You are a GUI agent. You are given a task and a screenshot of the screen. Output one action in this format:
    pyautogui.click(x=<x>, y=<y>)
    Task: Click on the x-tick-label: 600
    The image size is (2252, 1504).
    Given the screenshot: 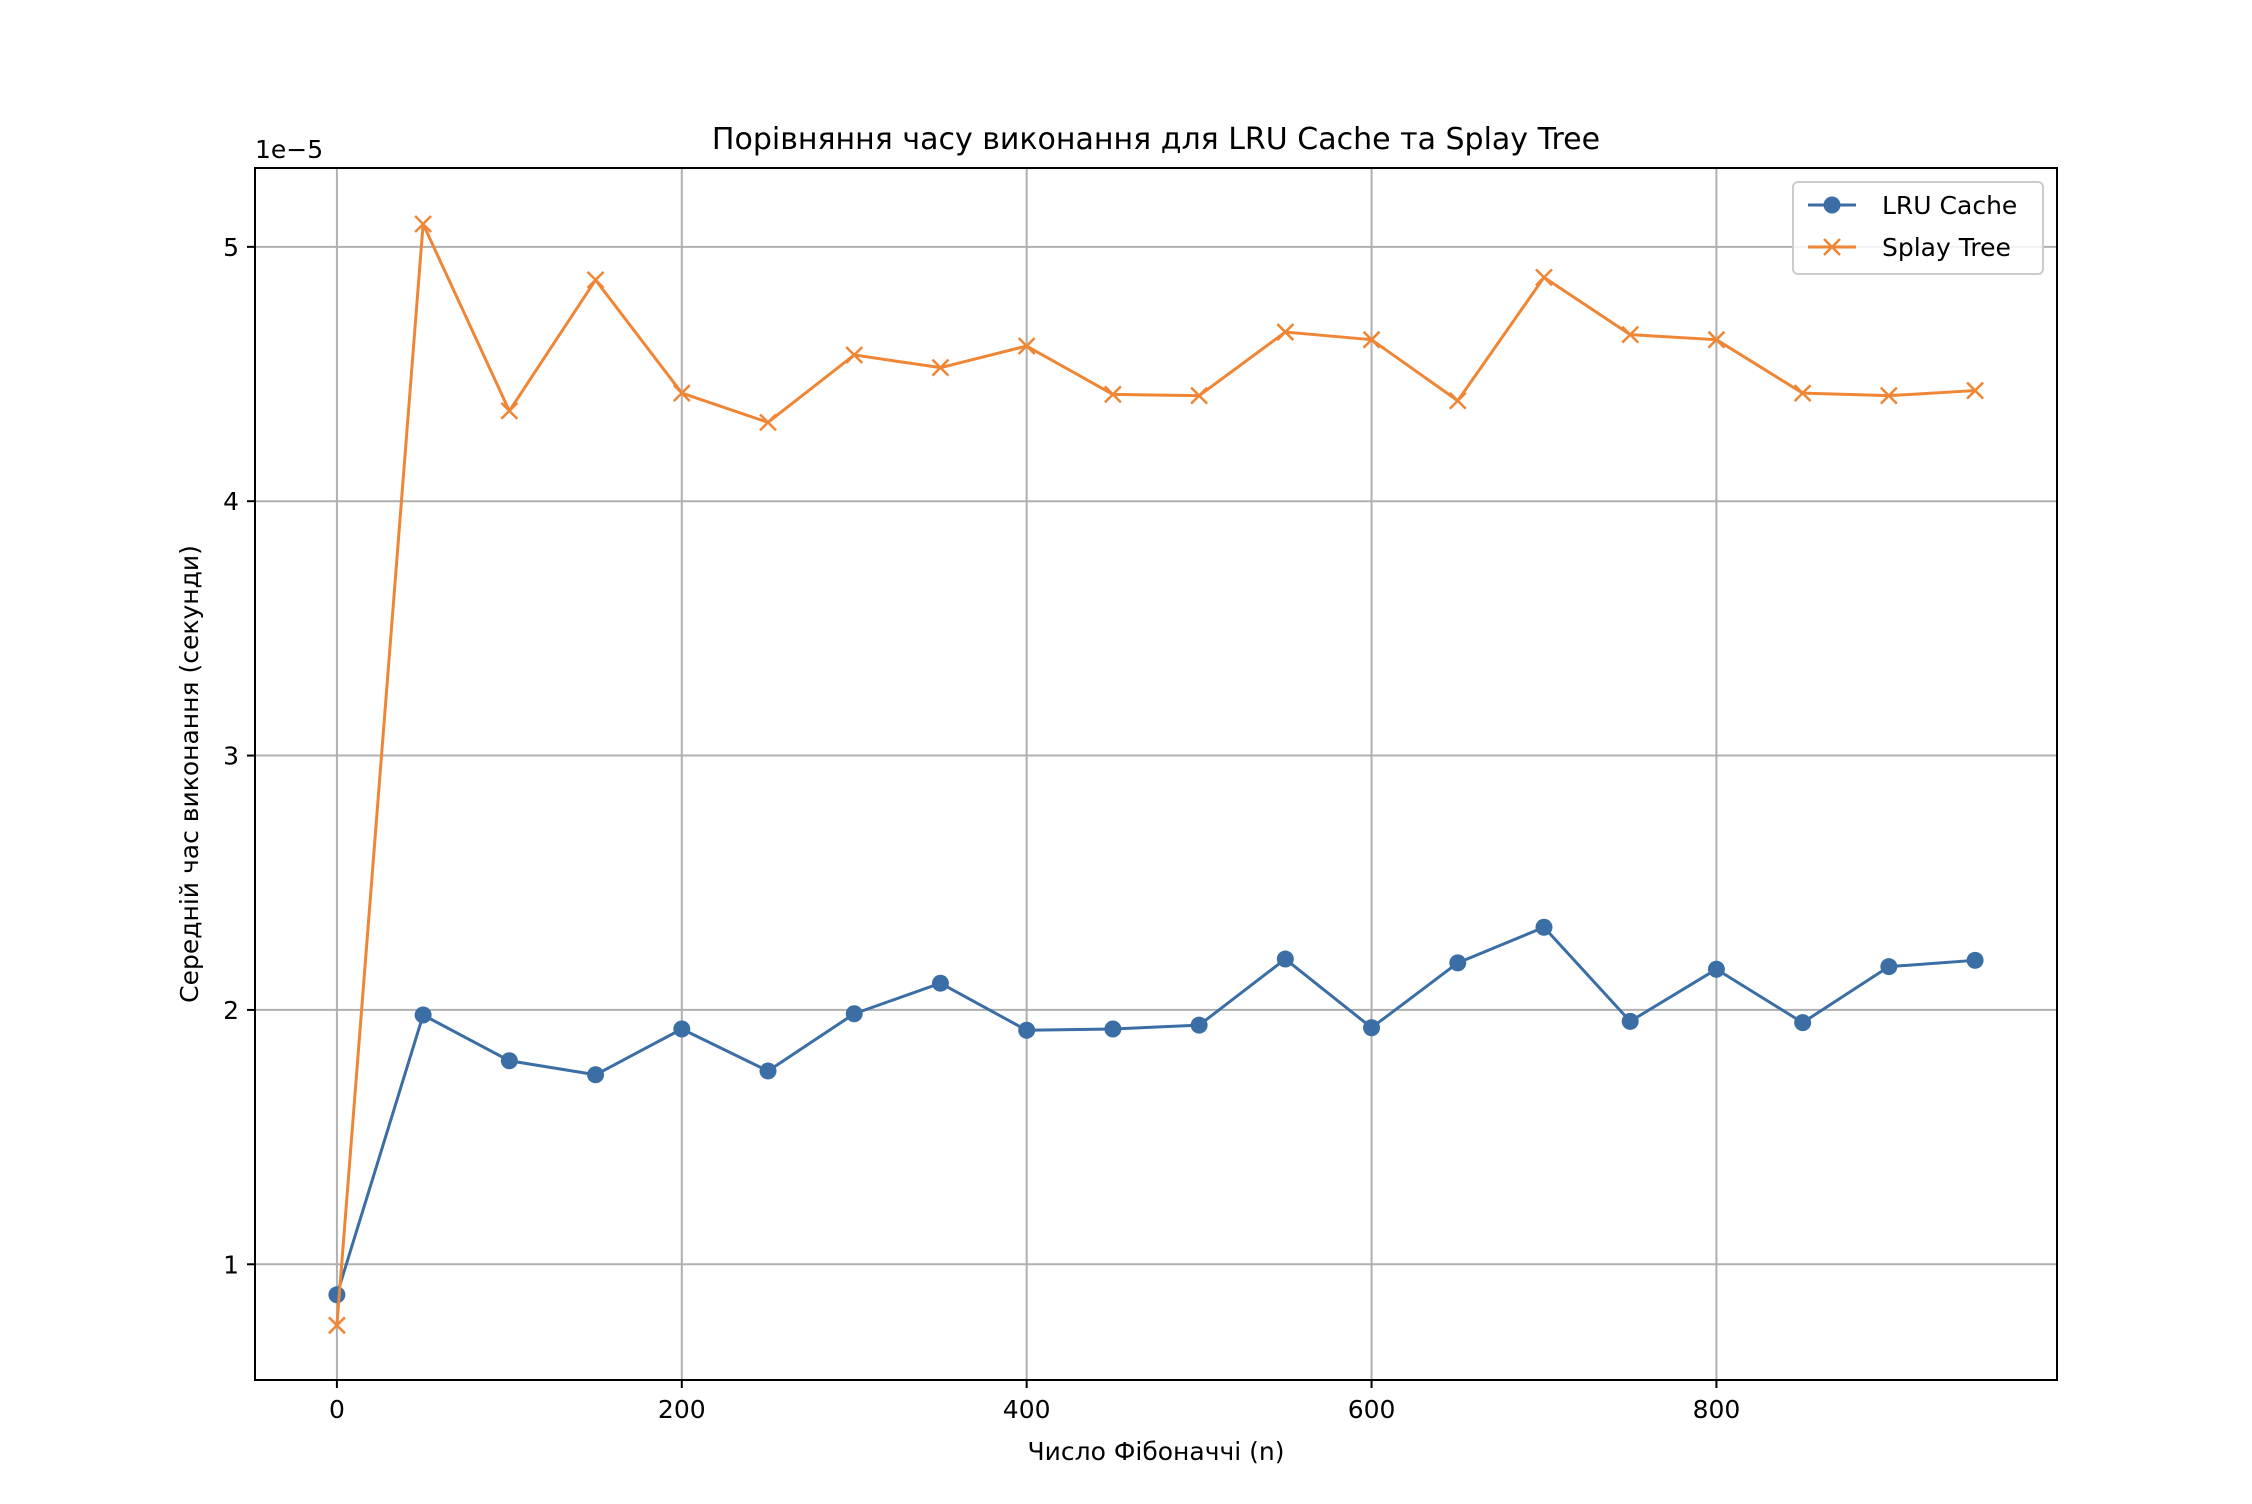 What is the action you would take?
    pyautogui.click(x=1372, y=1409)
    